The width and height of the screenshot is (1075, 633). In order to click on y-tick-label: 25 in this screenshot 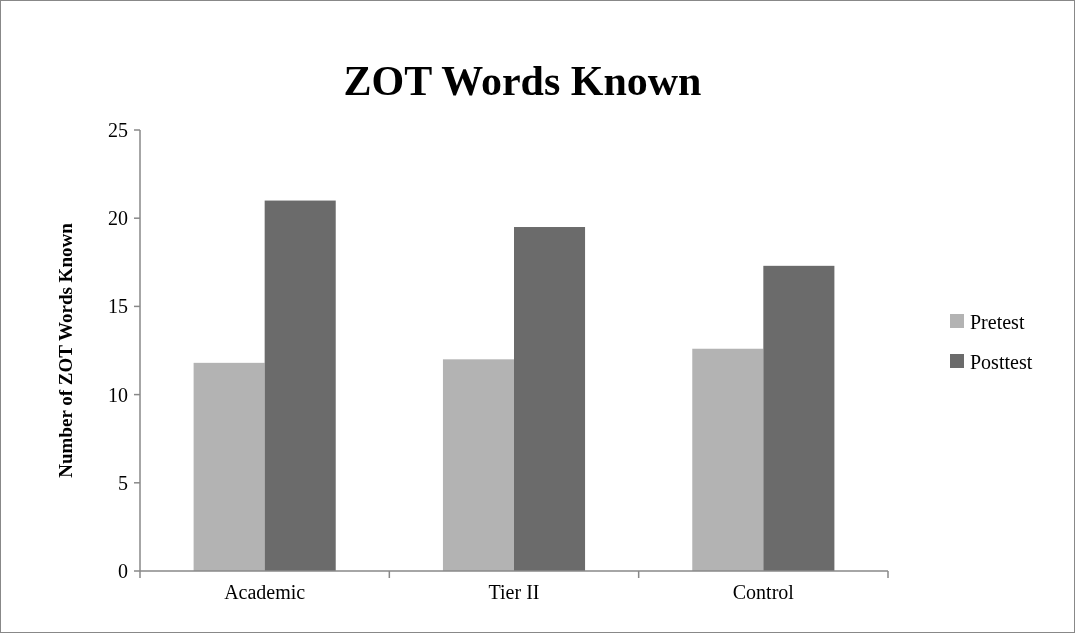, I will do `click(118, 130)`.